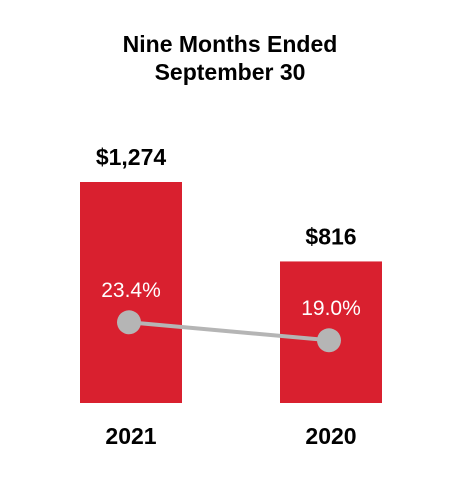 The height and width of the screenshot is (480, 460). Describe the element at coordinates (230, 44) in the screenshot. I see `chart-title: Nine Months Ended` at that location.